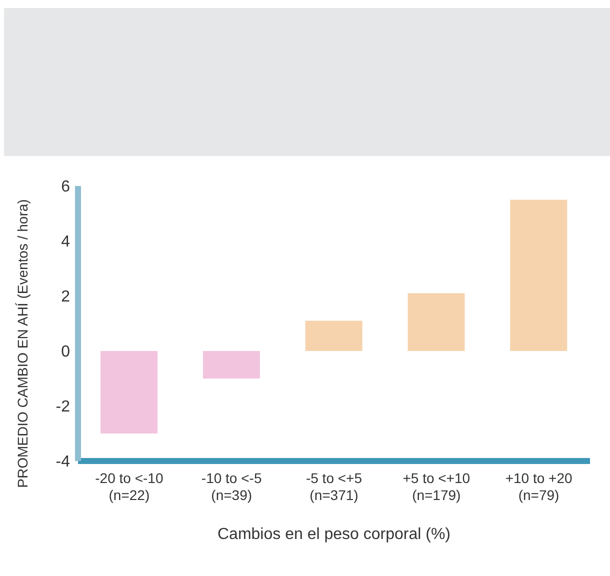 Image resolution: width=610 pixels, height=576 pixels. What do you see at coordinates (65, 297) in the screenshot?
I see `y-tick-label: 2` at bounding box center [65, 297].